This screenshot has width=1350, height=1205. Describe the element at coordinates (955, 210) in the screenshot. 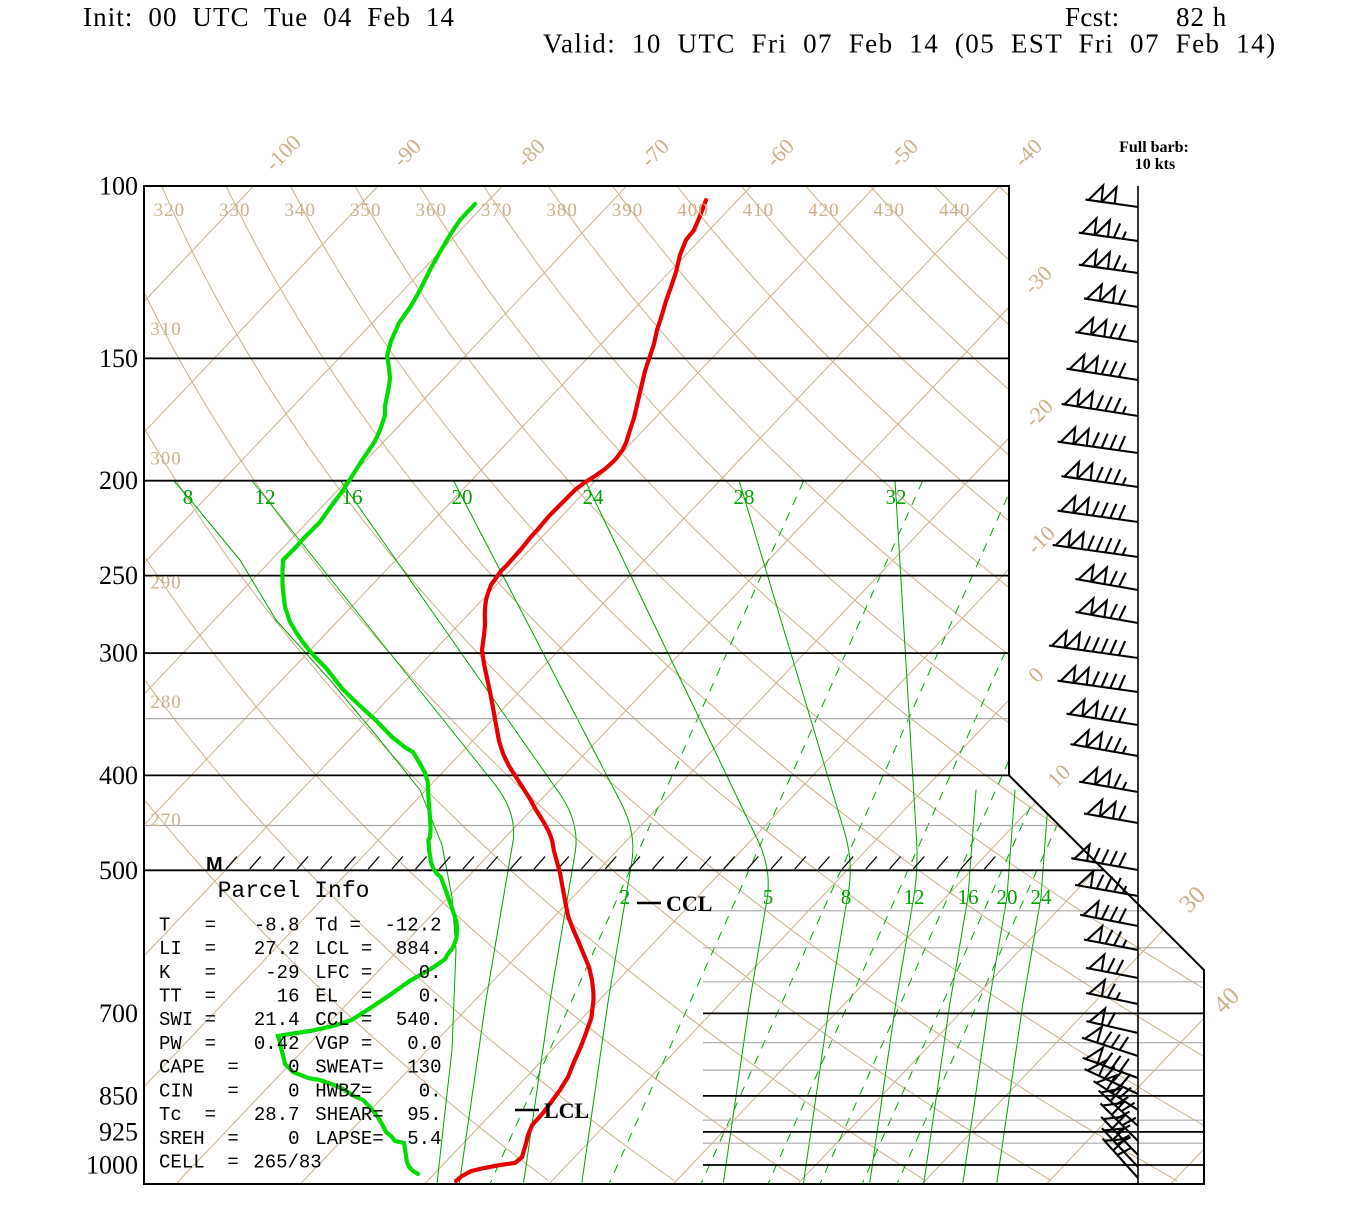

I see `svg-text: 440` at that location.